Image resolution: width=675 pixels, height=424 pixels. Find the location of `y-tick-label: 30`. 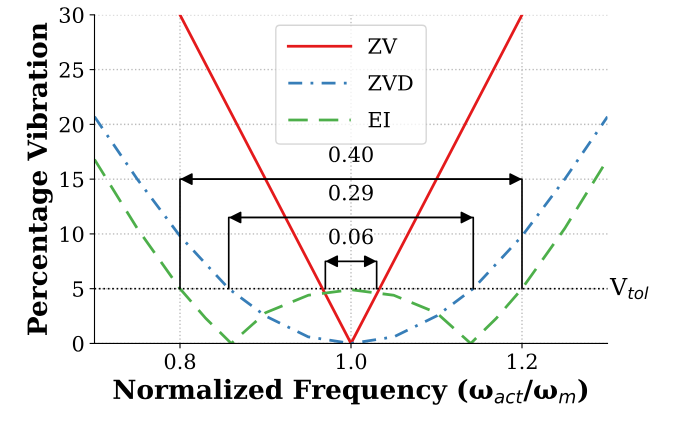

y-tick-label: 30 is located at coordinates (72, 15).